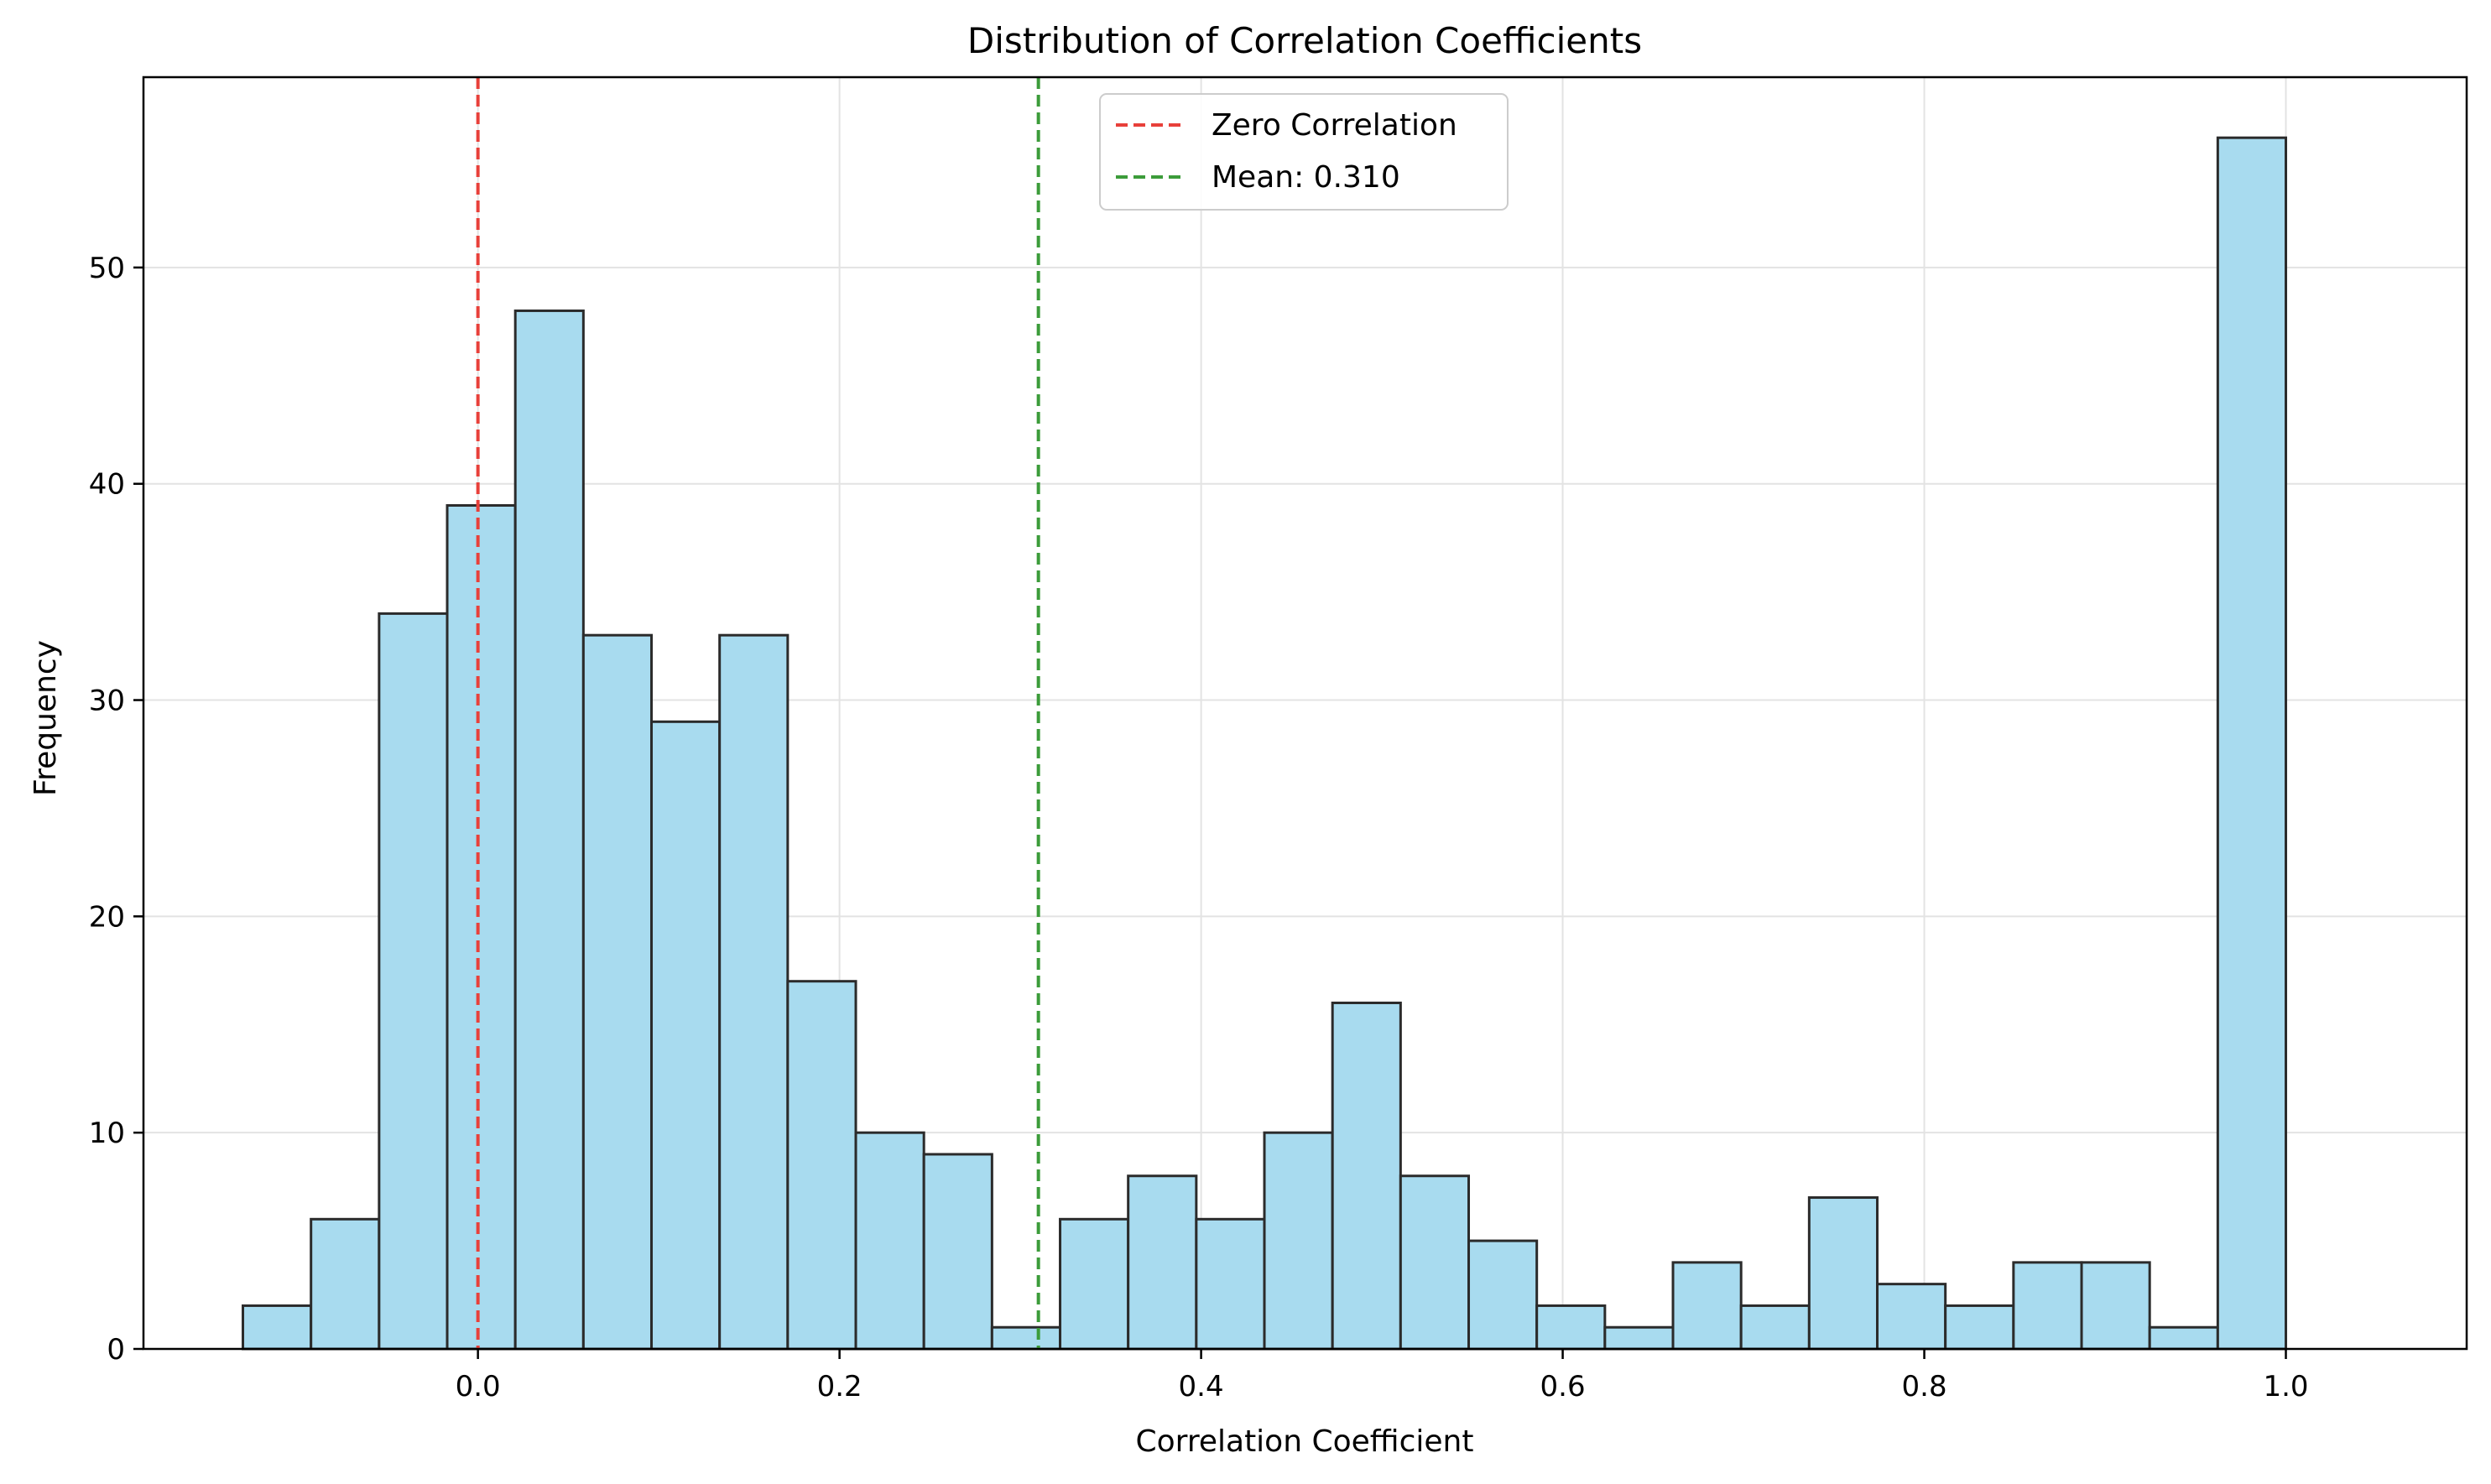  I want to click on legend-label-zero-correlation: Zero Correlation, so click(1334, 125).